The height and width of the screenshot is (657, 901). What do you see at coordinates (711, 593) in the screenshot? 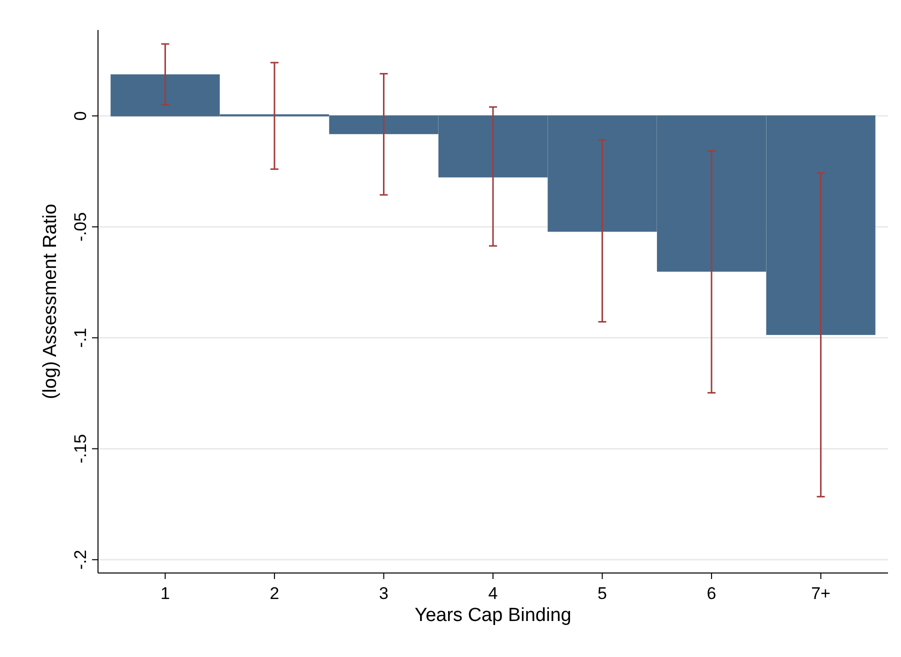
I see `x-tick-label: 6` at bounding box center [711, 593].